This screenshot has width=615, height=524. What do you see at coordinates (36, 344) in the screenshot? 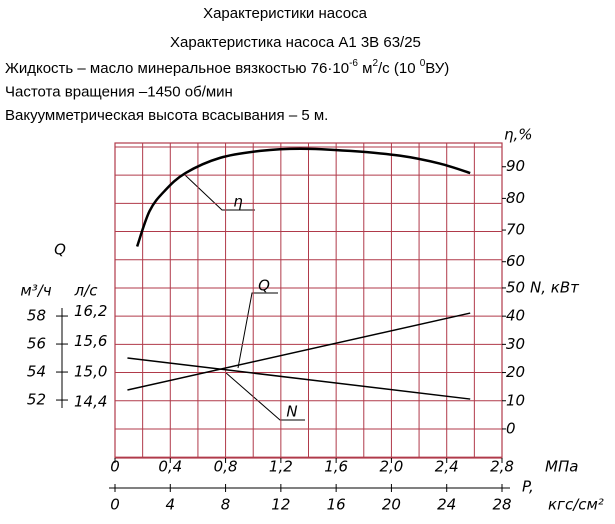
I see `q-tick-label: 56` at bounding box center [36, 344].